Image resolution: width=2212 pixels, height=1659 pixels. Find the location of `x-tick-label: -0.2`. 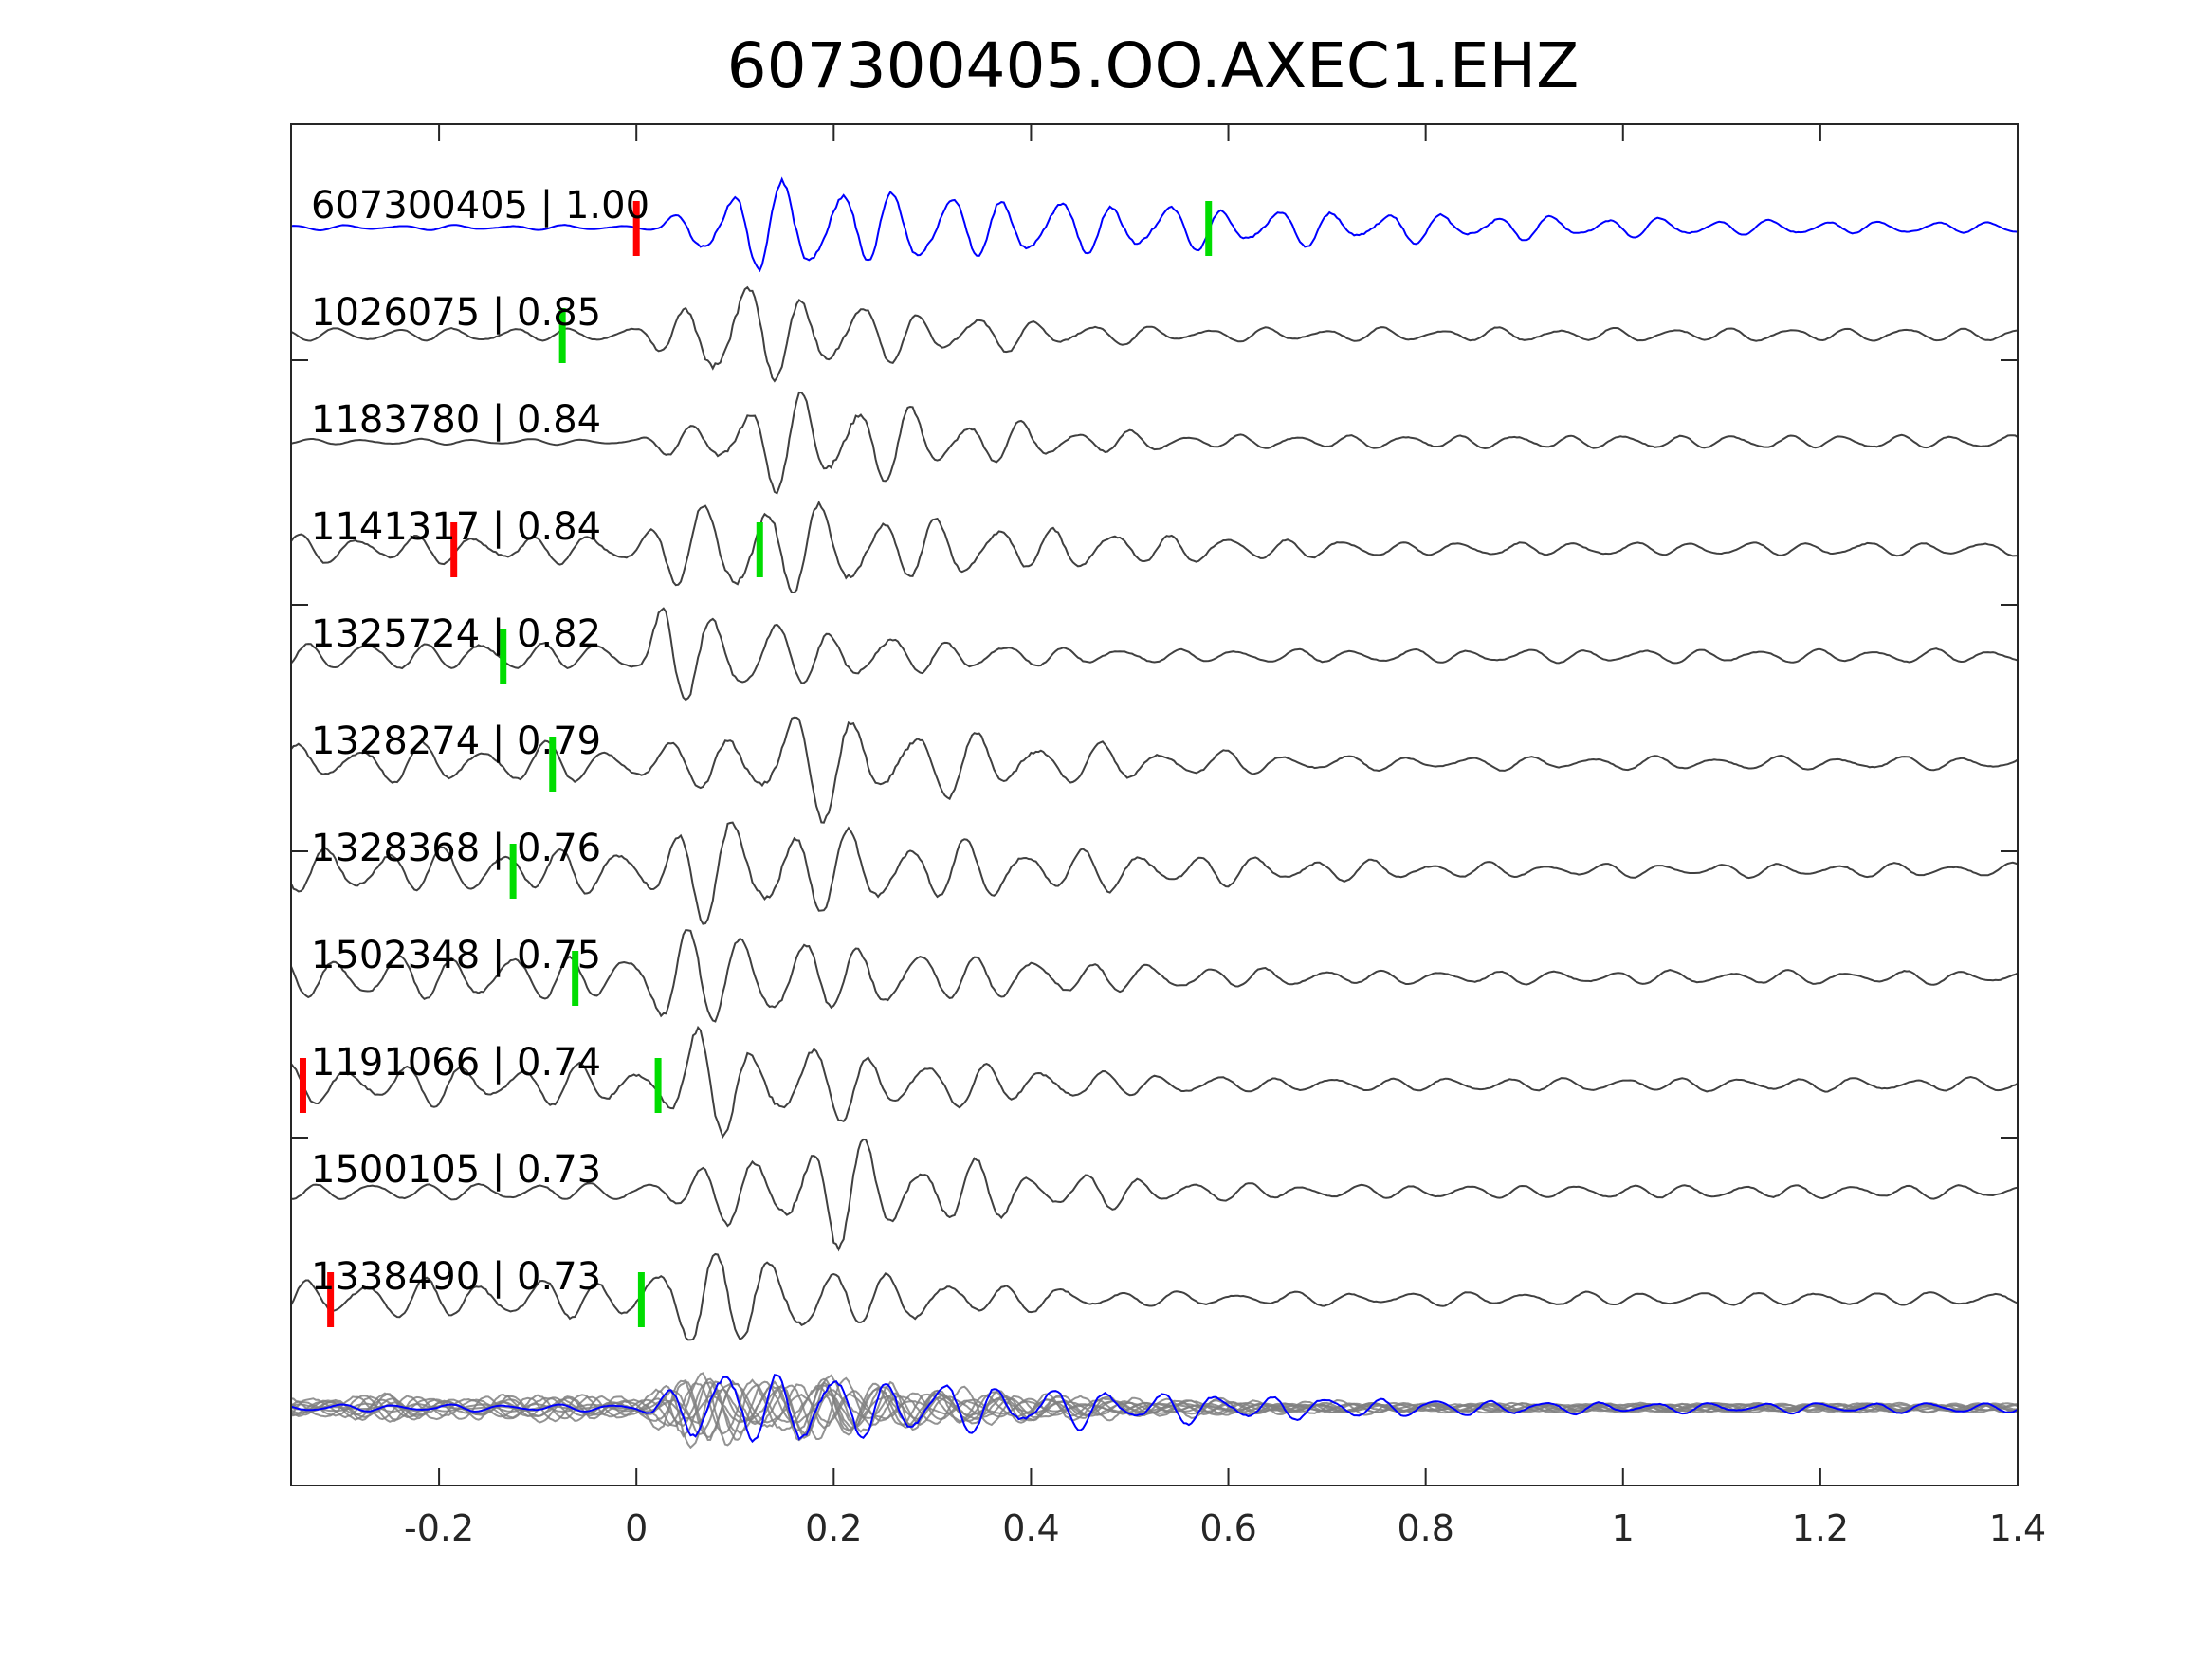

x-tick-label: -0.2 is located at coordinates (439, 1528).